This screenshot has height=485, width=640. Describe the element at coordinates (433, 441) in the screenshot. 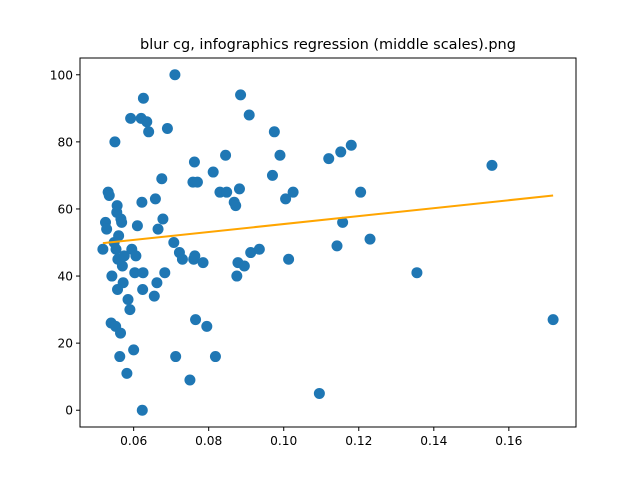

I see `x-tick-label-4: 0.14` at that location.